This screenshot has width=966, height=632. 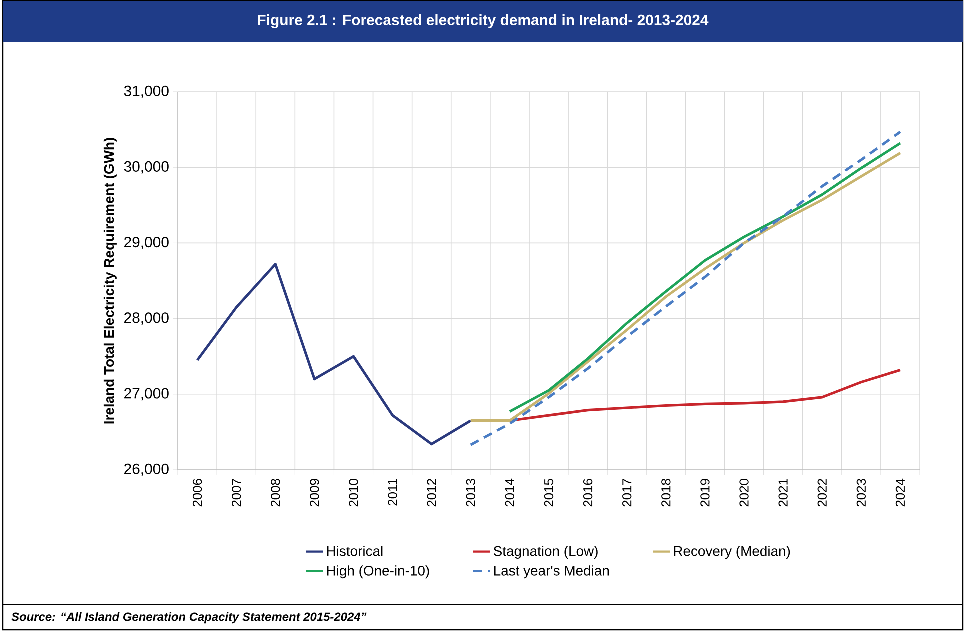 I want to click on source-note: Source: “All Island Generation Capacity Statement 2015-2024”, so click(x=189, y=618).